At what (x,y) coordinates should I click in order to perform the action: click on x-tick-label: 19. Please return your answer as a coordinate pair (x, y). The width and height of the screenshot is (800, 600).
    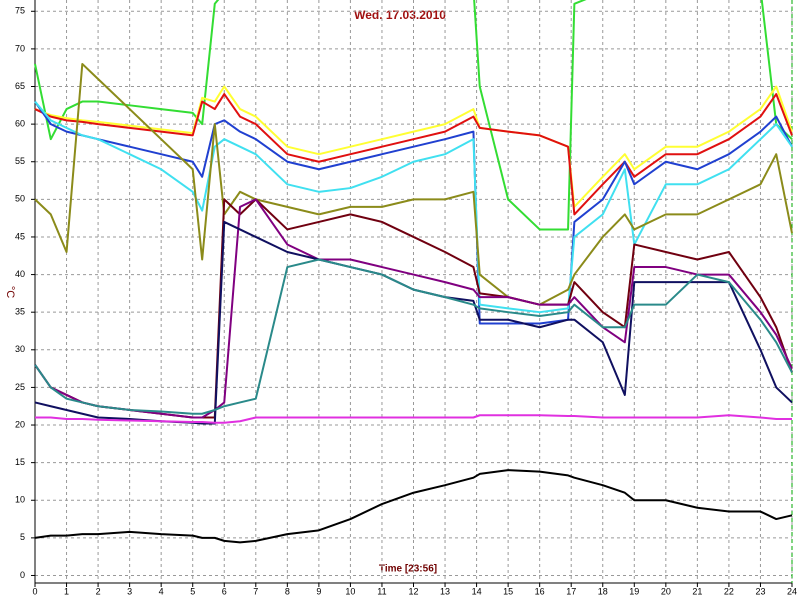
    Looking at the image, I should click on (634, 591).